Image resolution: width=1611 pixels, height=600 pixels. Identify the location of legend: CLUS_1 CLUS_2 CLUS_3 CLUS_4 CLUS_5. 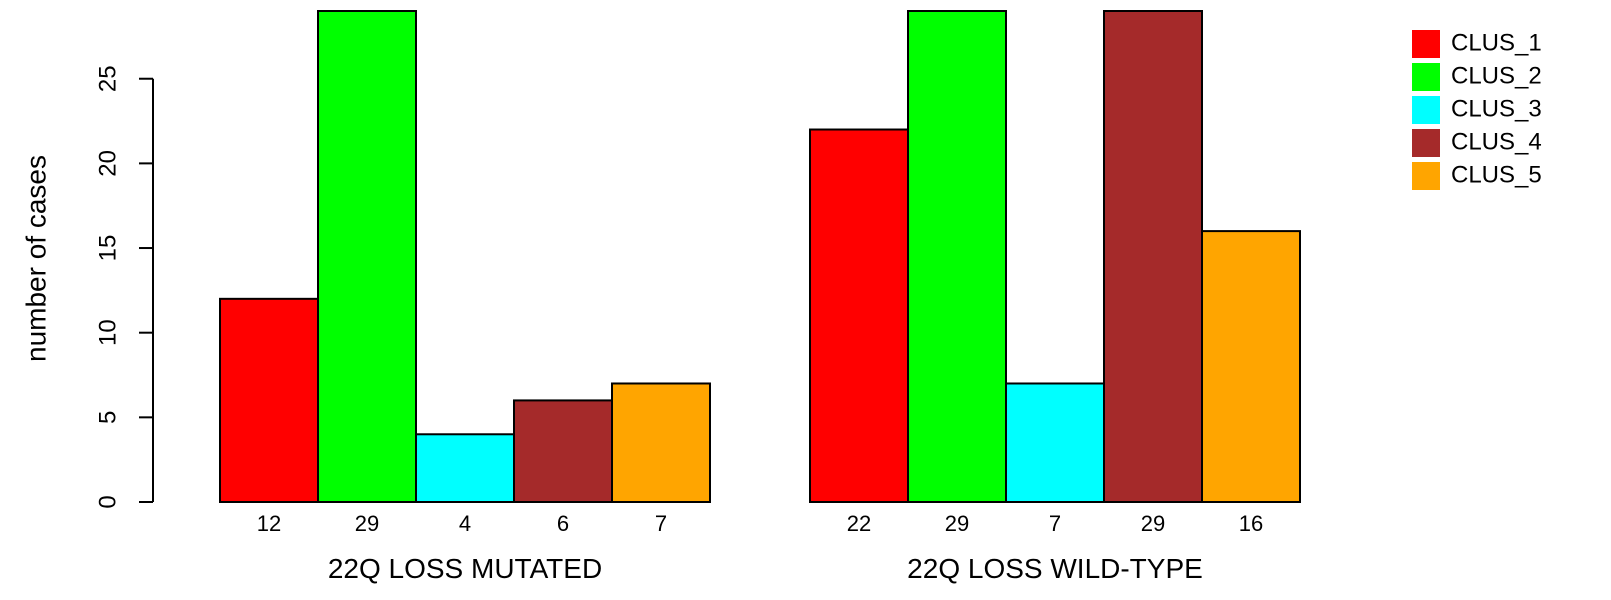
(1477, 109).